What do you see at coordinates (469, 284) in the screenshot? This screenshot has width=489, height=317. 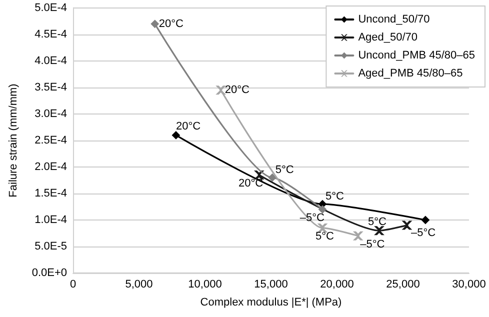 I see `x-tick-label: 30,000` at bounding box center [469, 284].